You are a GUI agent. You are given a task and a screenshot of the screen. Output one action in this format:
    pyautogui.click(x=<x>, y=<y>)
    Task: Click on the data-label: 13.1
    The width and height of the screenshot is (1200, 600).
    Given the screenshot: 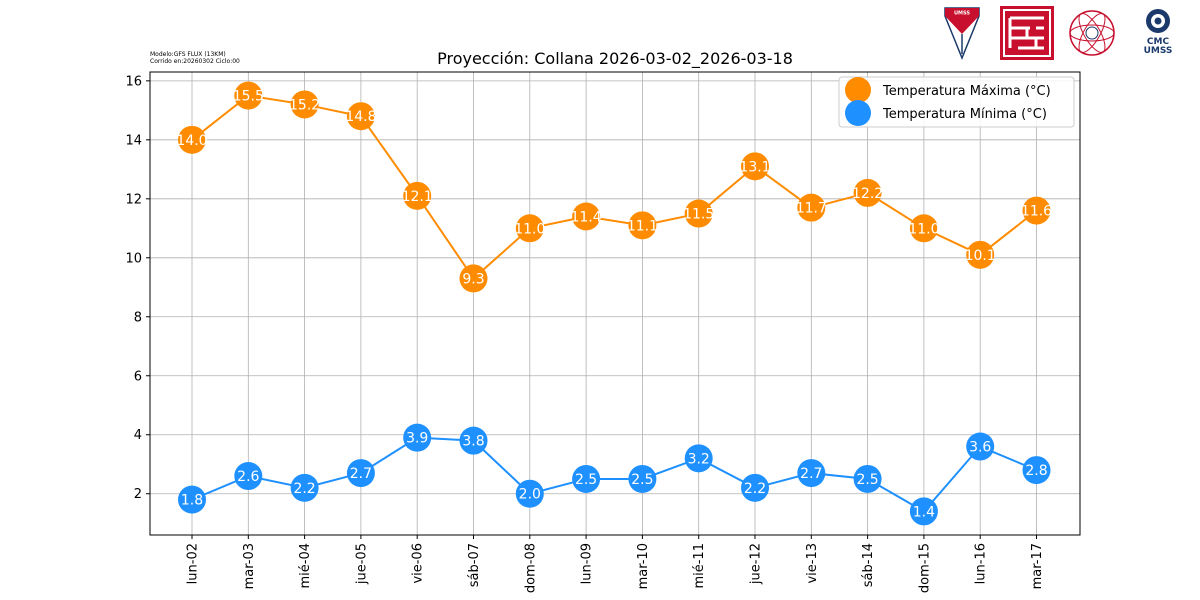 What is the action you would take?
    pyautogui.click(x=754, y=167)
    